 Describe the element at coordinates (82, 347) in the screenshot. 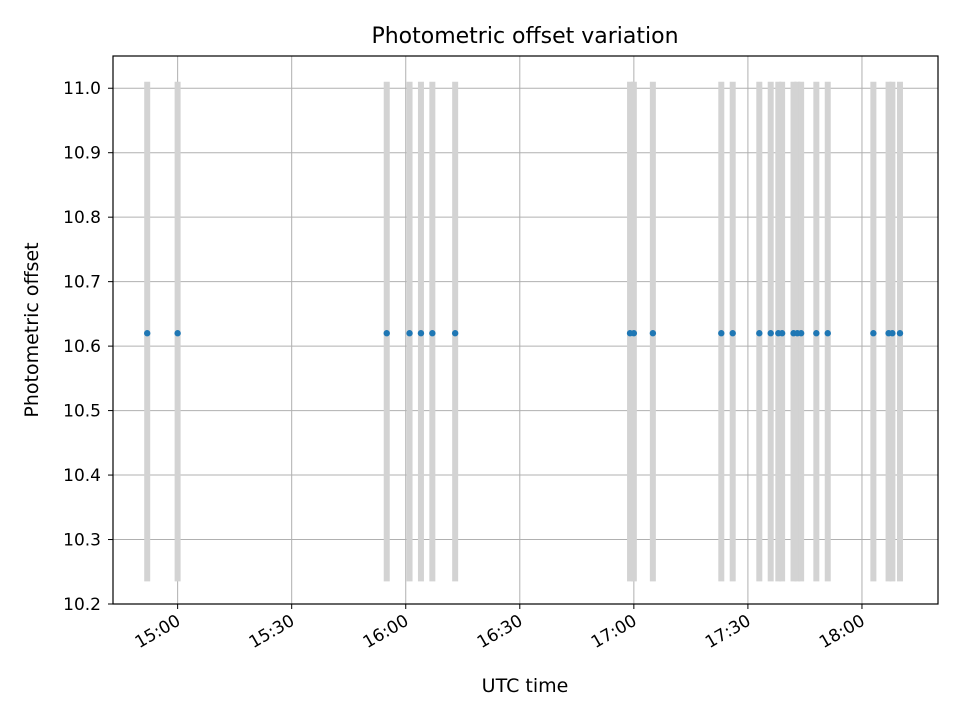

I see `y-tick-label: 10.6` at that location.